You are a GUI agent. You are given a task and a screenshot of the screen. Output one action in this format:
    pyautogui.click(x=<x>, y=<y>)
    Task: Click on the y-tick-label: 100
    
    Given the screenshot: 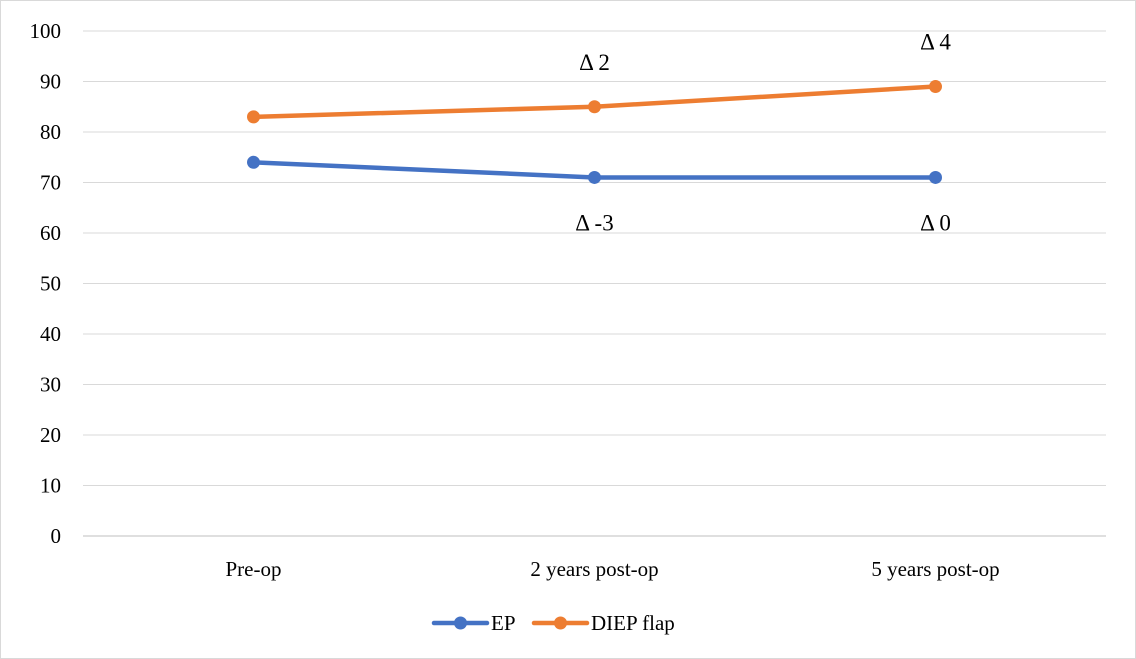 What is the action you would take?
    pyautogui.click(x=46, y=31)
    